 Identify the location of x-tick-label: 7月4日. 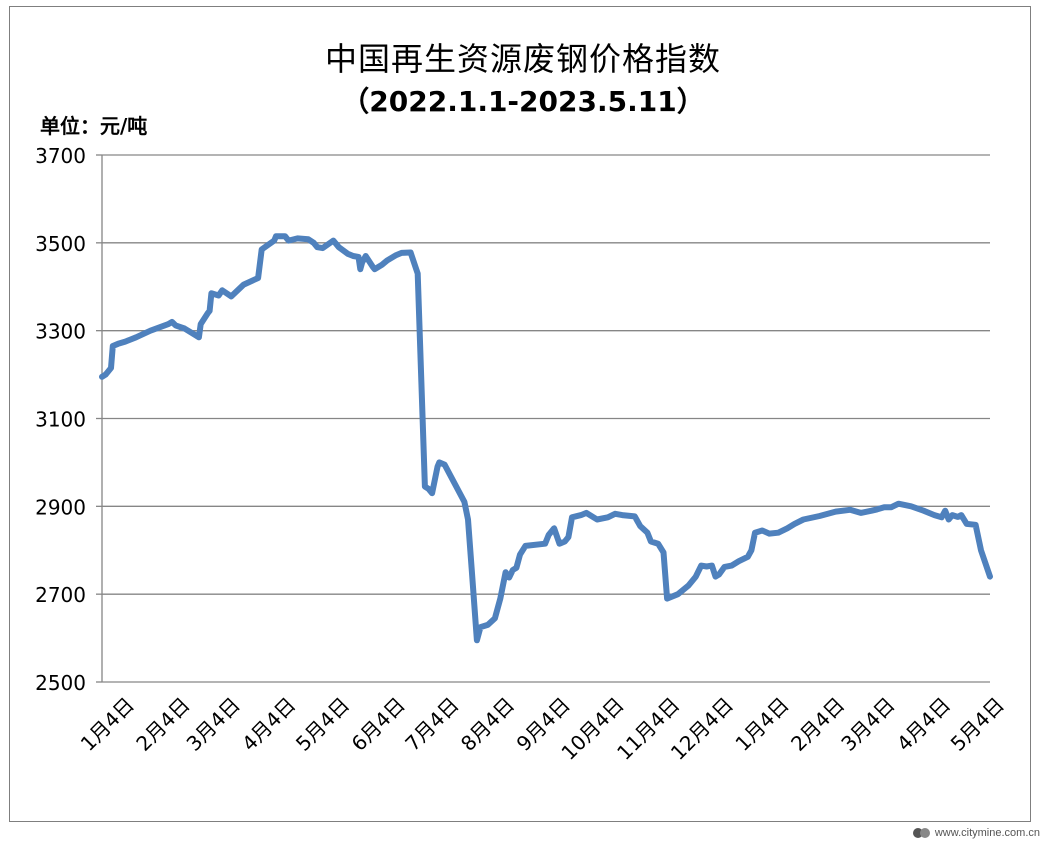
(431, 724).